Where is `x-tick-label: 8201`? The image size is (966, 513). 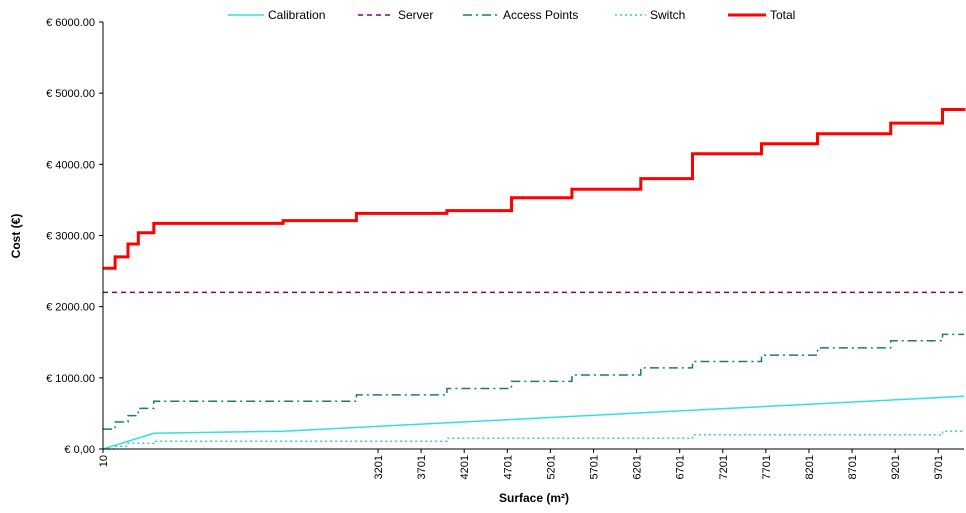
x-tick-label: 8201 is located at coordinates (810, 467).